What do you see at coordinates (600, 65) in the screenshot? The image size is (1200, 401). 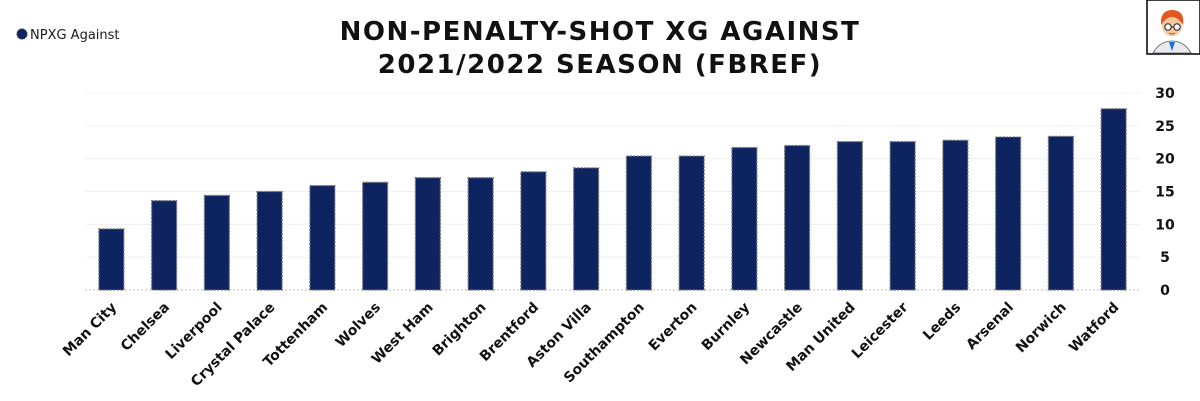 I see `chart-title-line-2: 2021/2022 SEASON (FBREF)` at bounding box center [600, 65].